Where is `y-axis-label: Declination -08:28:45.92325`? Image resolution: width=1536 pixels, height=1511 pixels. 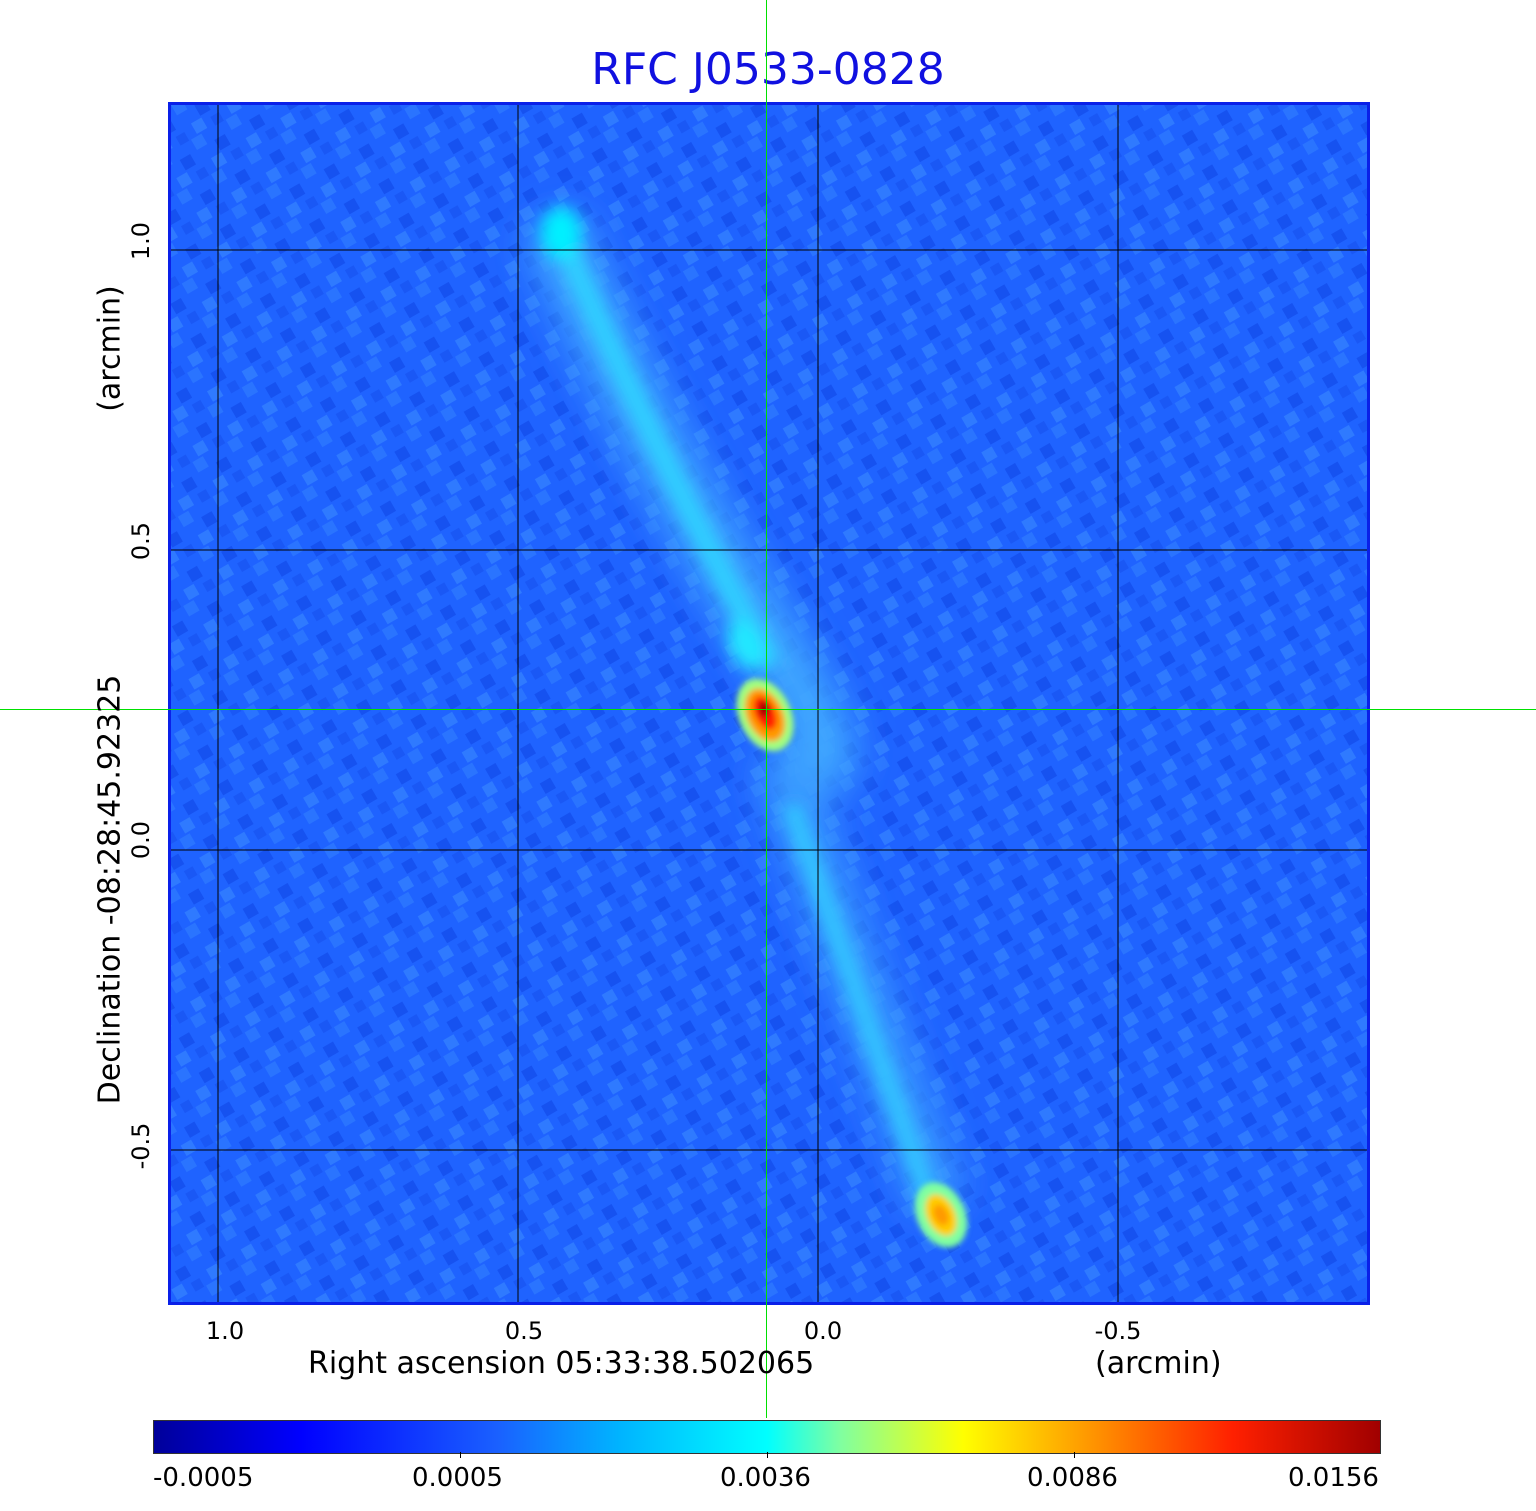 y-axis-label: Declination -08:28:45.92325 is located at coordinates (110, 889).